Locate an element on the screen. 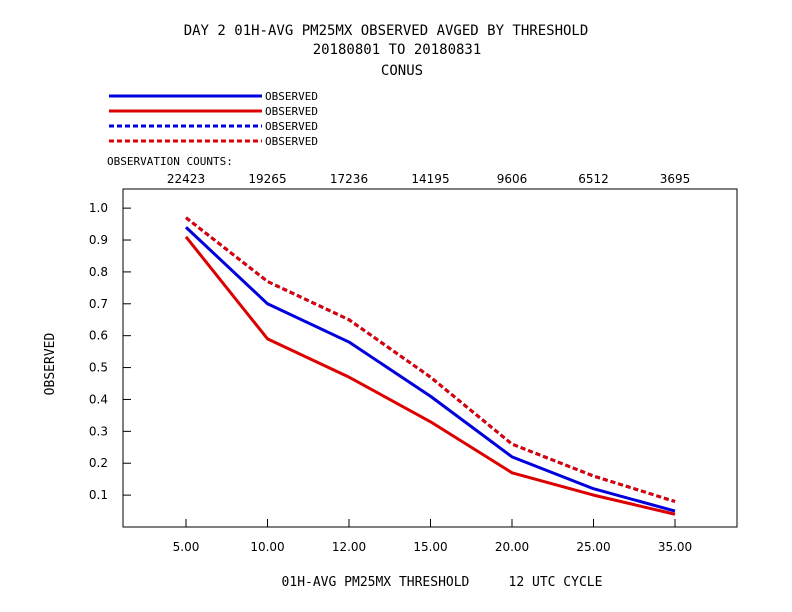 The width and height of the screenshot is (792, 612). y-tick-label: 0.2 is located at coordinates (98, 463).